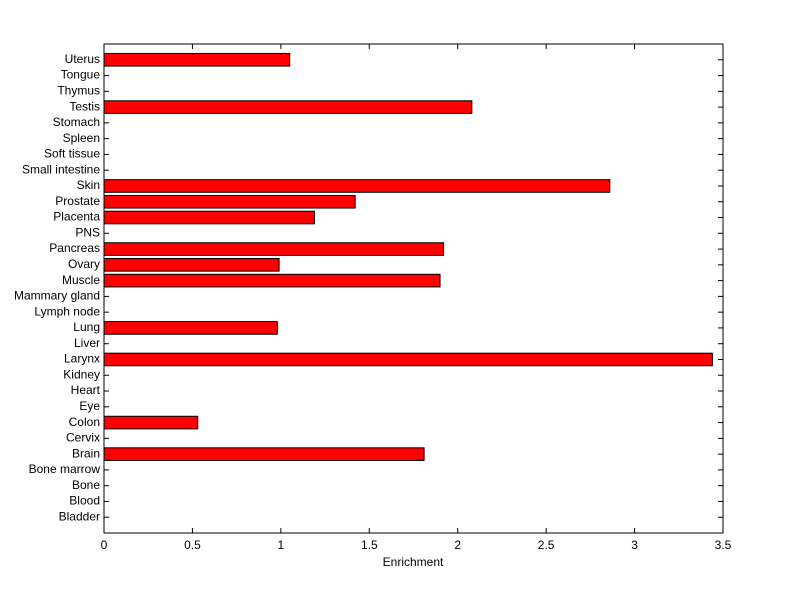 The image size is (800, 599). Describe the element at coordinates (192, 545) in the screenshot. I see `x-tick-label: 0.5` at that location.